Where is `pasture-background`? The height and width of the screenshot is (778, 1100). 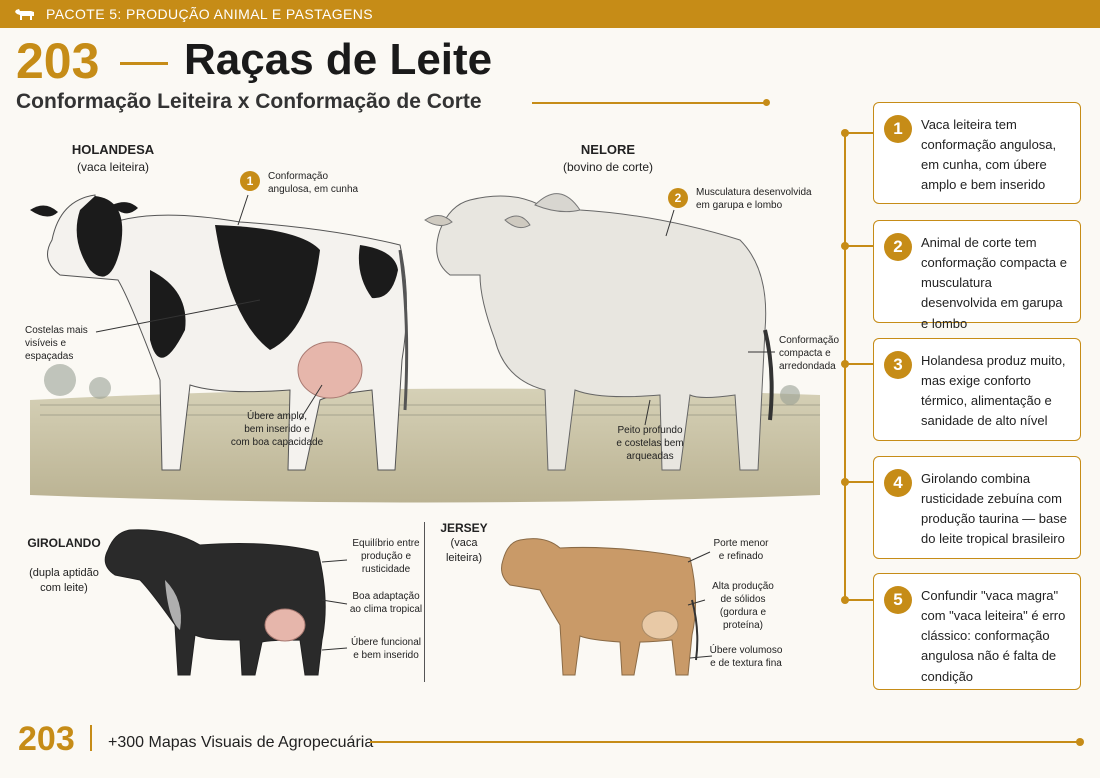 pasture-background is located at coordinates (425, 433).